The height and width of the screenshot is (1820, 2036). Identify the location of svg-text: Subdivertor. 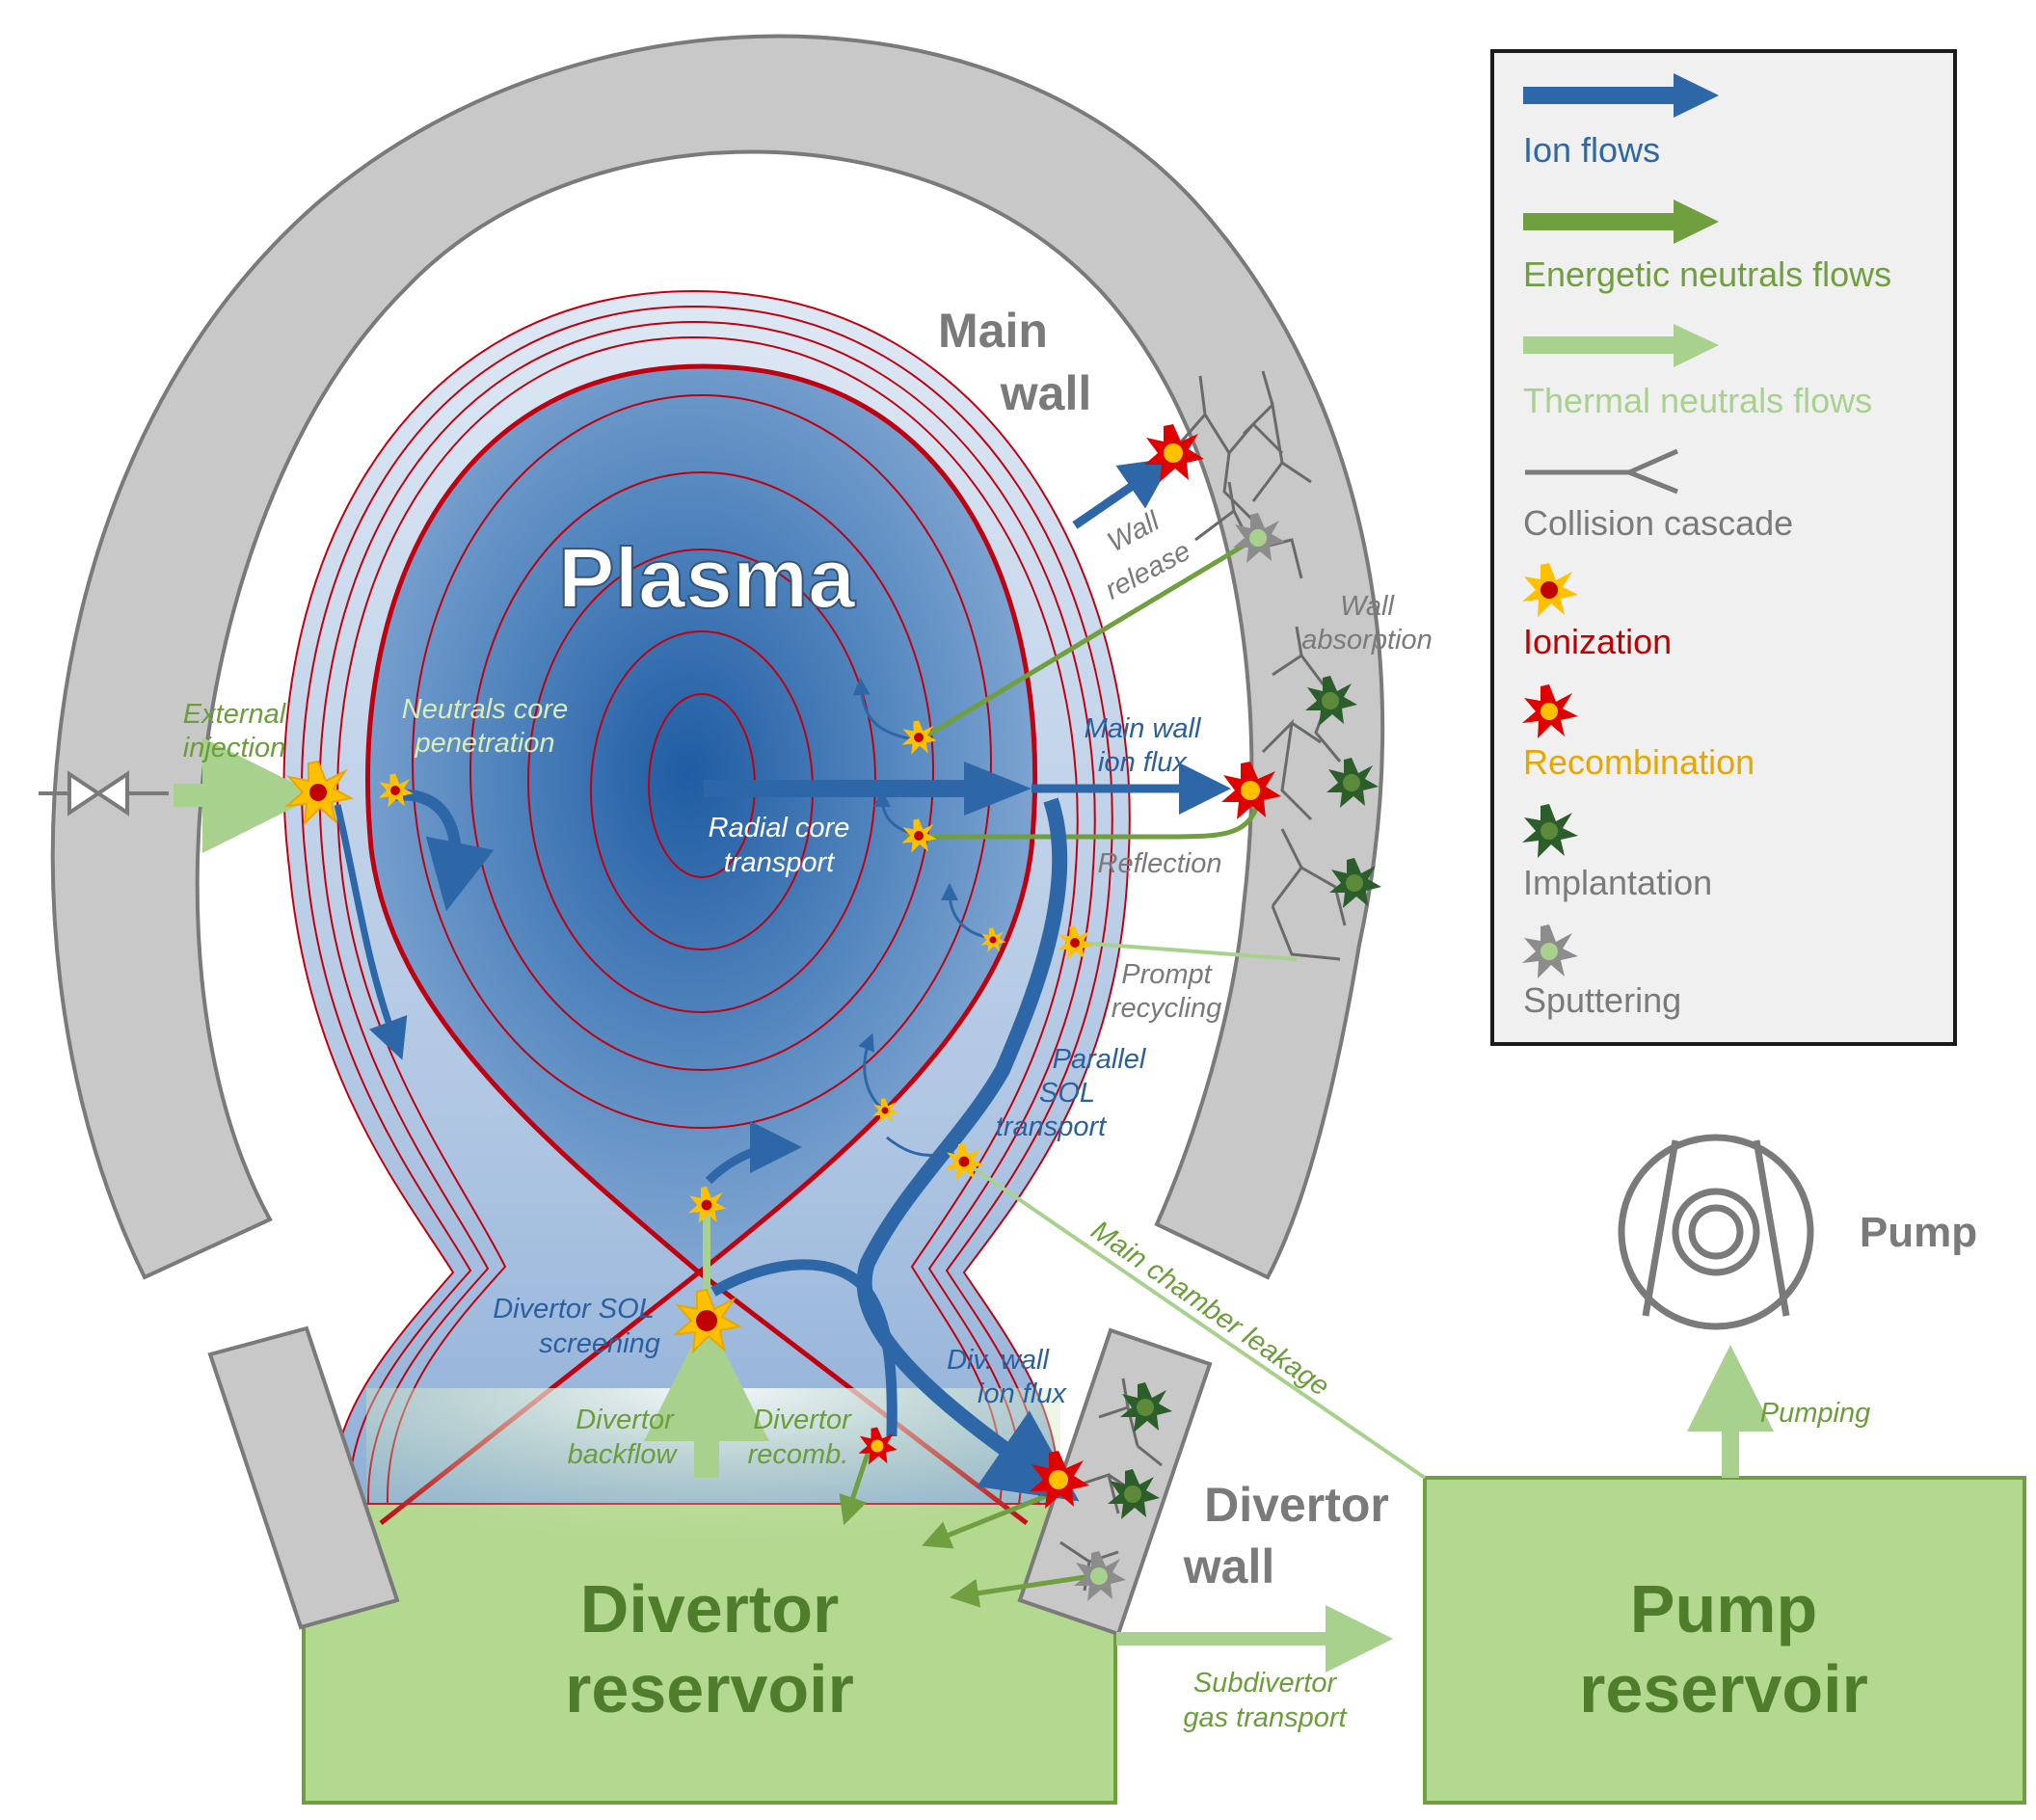
(1265, 1683).